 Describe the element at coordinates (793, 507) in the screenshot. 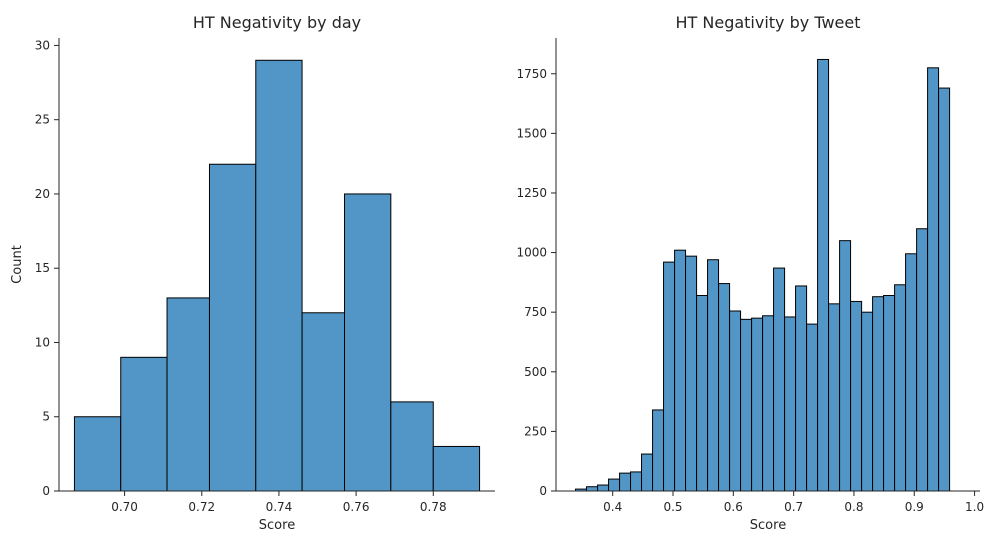

I see `x-tick-label: 0.7` at that location.